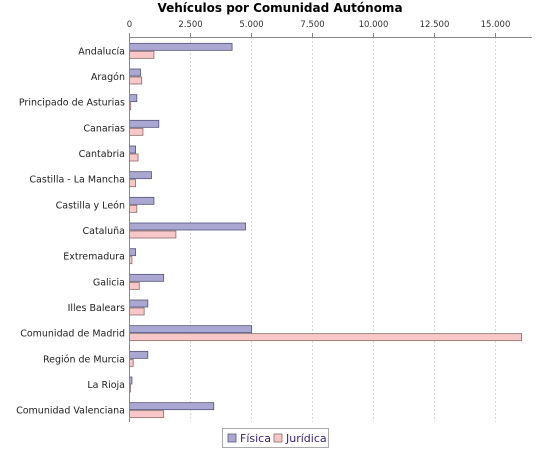  I want to click on x-axis: 0 2.500 5.000 7.500 10.000 12.500 15.000, so click(319, 28).